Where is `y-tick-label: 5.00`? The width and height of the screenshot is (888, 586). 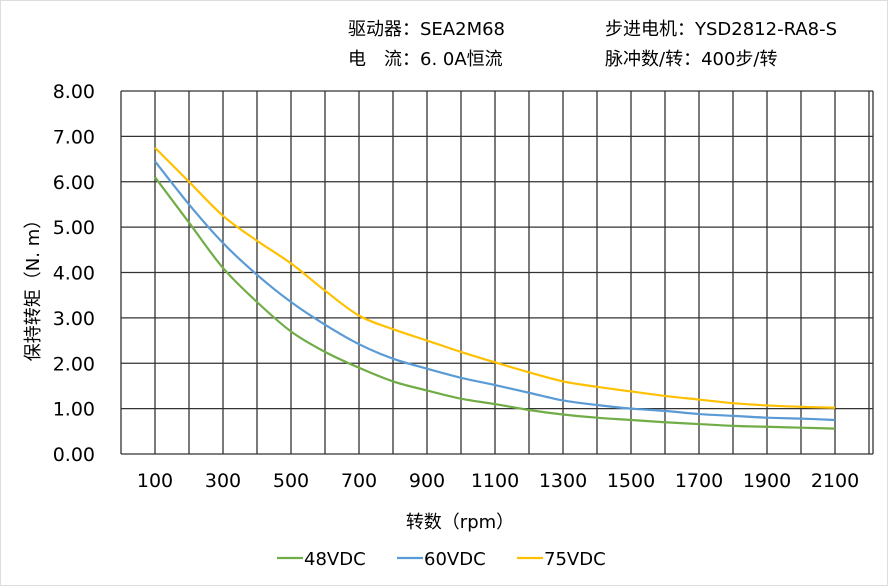
y-tick-label: 5.00 is located at coordinates (74, 228).